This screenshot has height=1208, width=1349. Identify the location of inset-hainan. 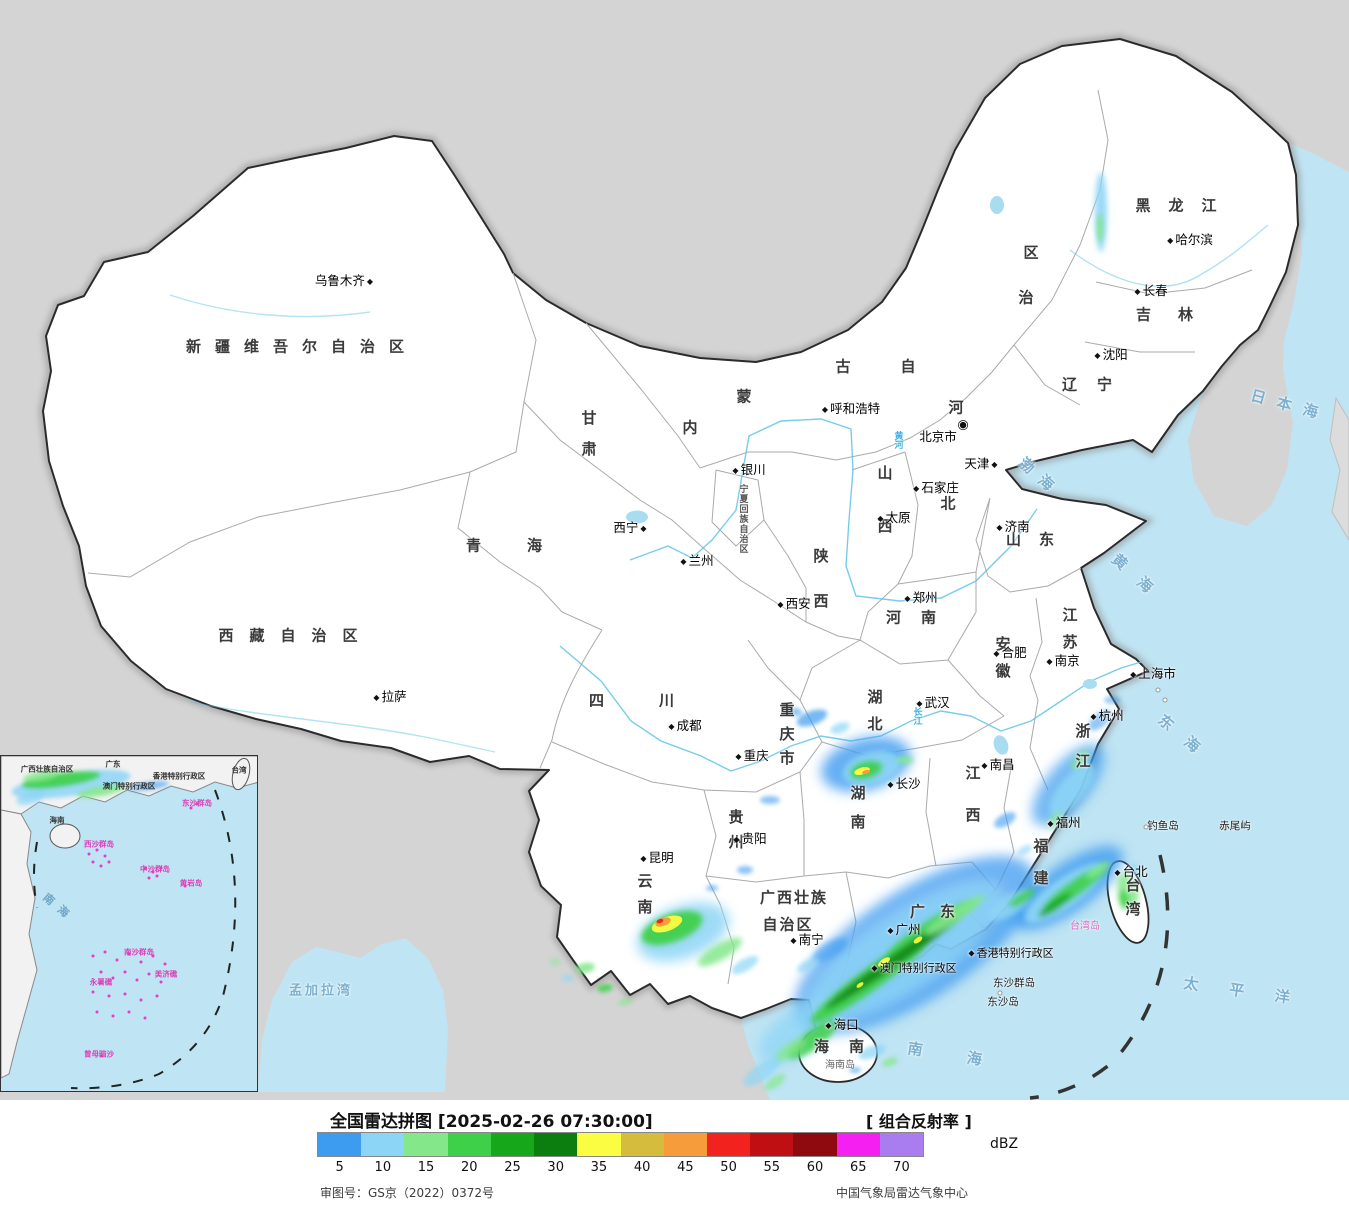
(65, 836).